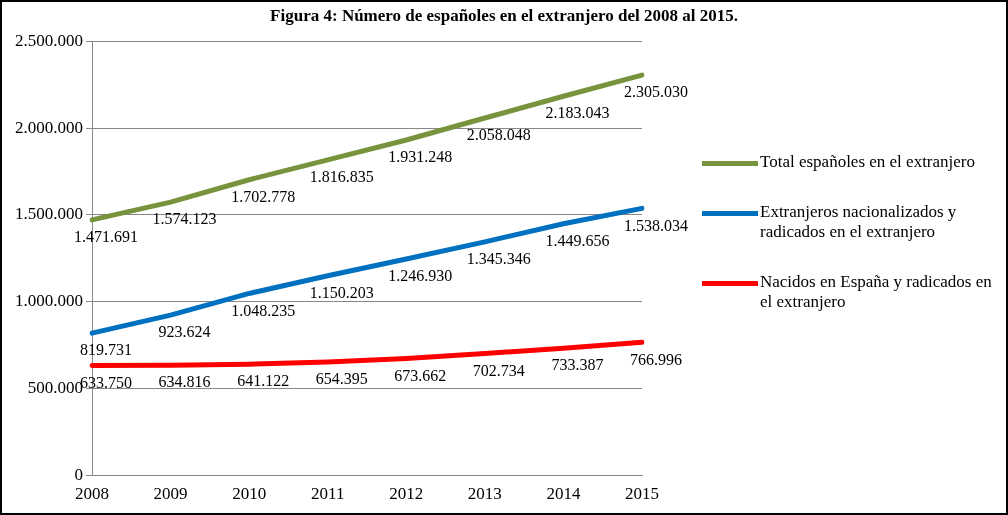  I want to click on data-label: 1.449.656, so click(577, 240).